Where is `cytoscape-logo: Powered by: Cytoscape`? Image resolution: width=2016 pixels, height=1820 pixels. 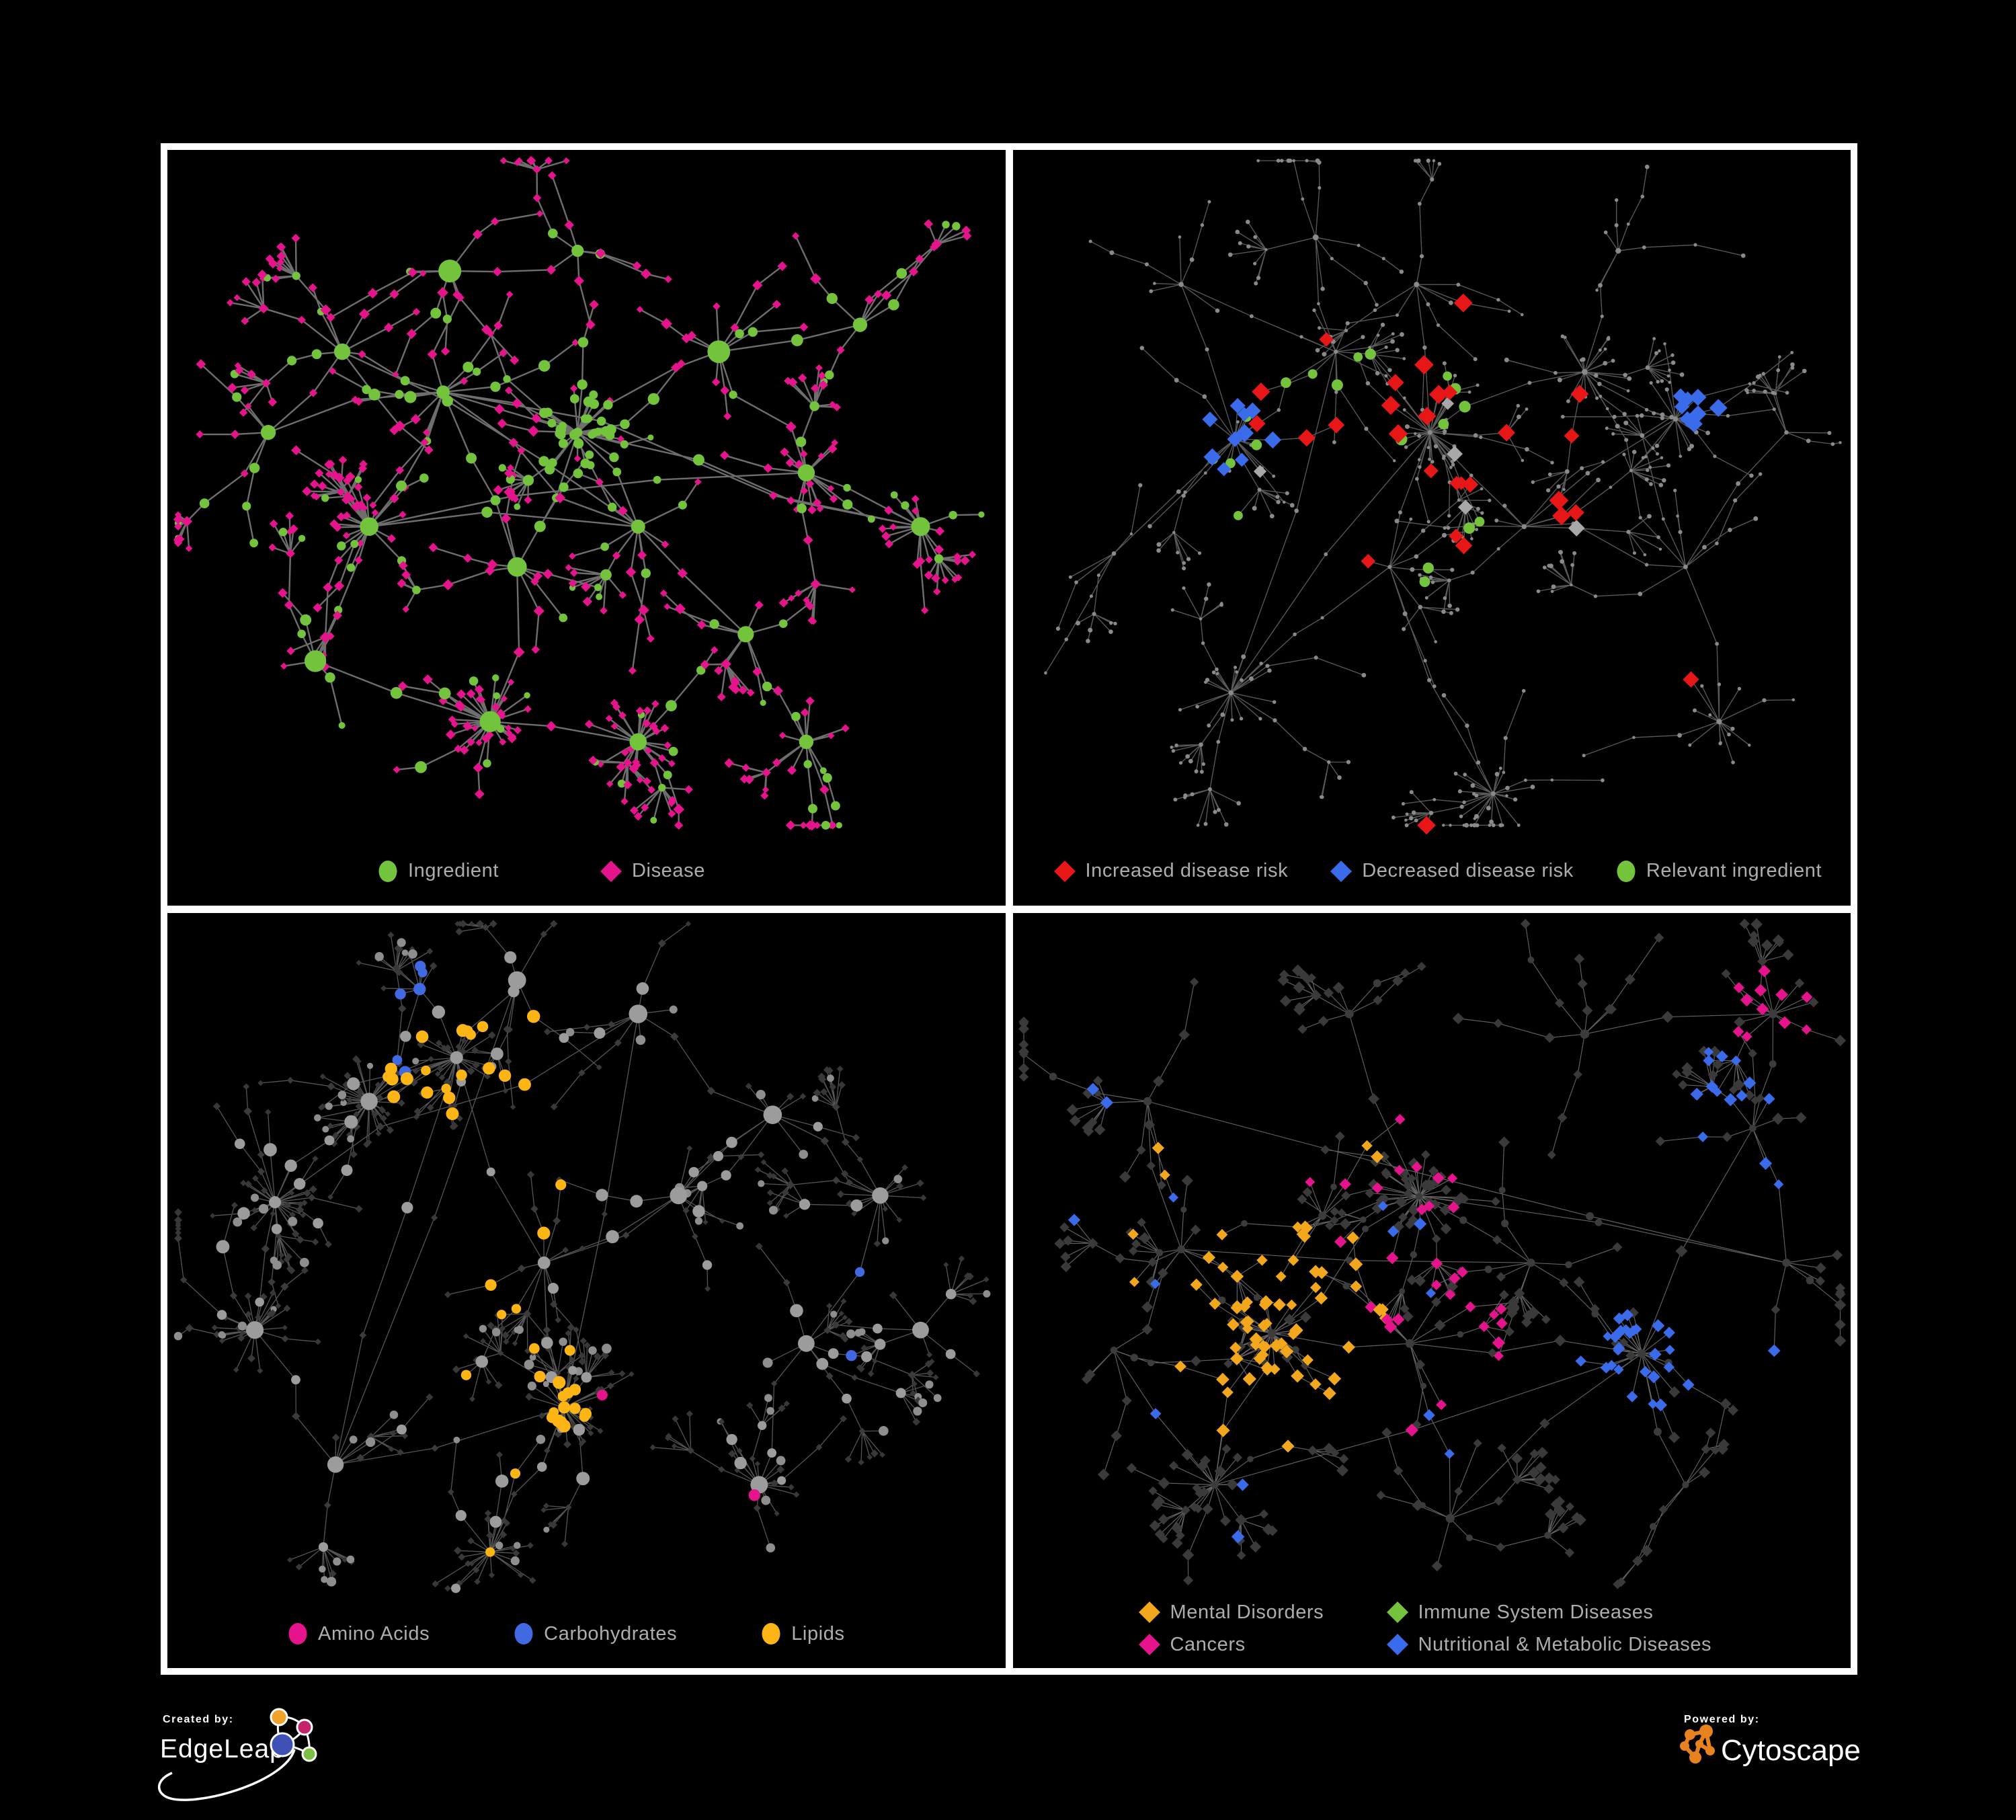
cytoscape-logo: Powered by: Cytoscape is located at coordinates (1770, 1740).